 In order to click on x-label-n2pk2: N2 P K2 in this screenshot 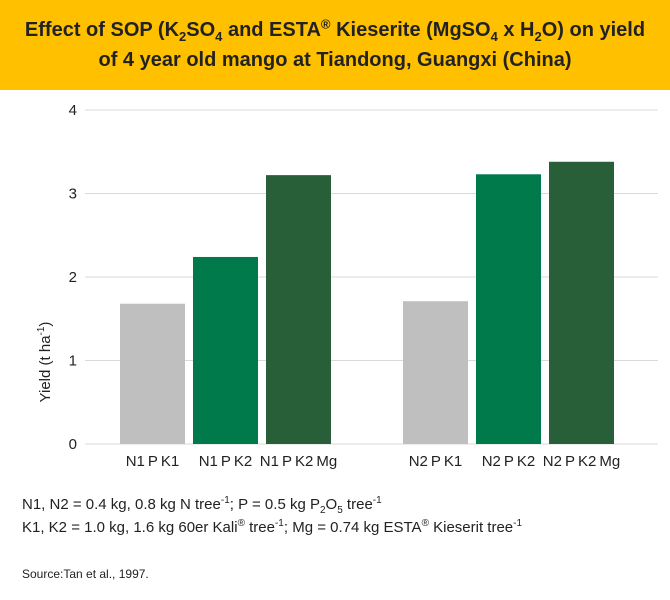, I will do `click(509, 461)`.